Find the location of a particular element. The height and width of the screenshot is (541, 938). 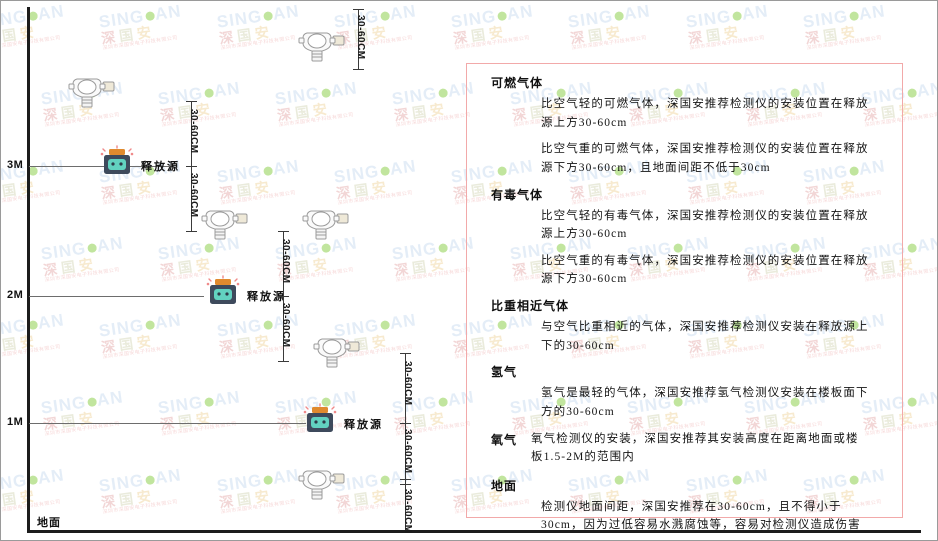

panel-paragraph: 比空气轻的有毒气体，深国安推荐检测仪的安装位置在释放源上方30-60cm is located at coordinates (705, 225).